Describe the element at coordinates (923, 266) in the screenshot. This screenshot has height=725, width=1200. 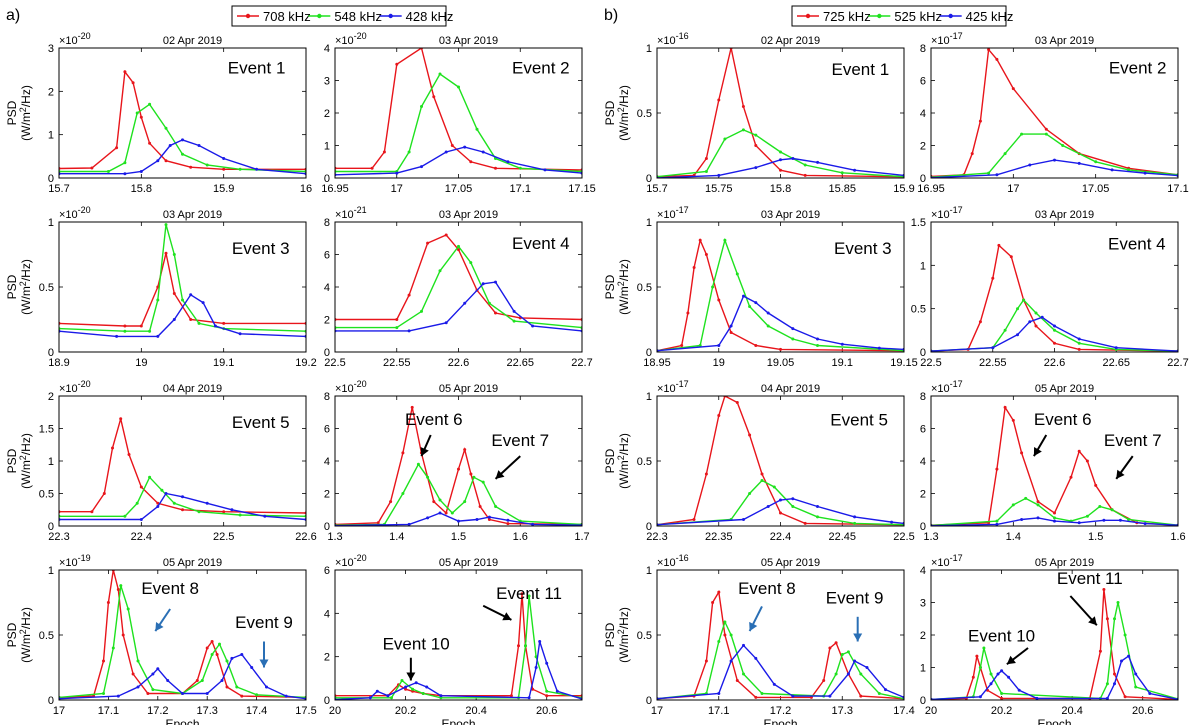
I see `y-tick-label: 1` at that location.